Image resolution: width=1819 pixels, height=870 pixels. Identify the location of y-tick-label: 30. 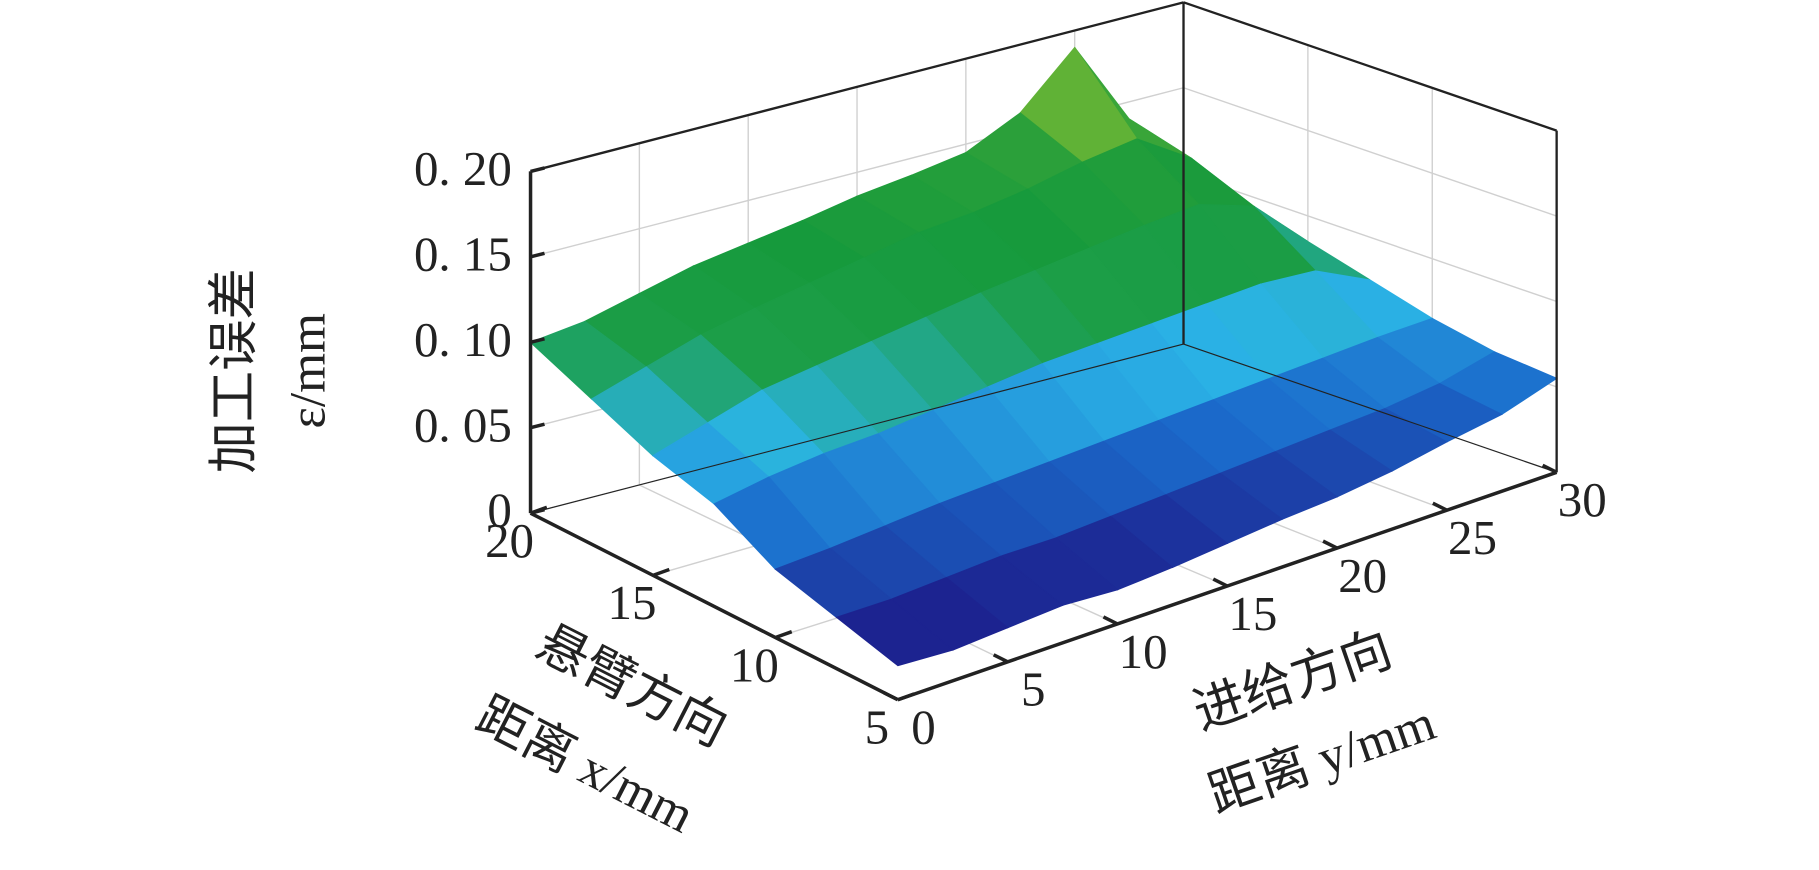
(1582, 499).